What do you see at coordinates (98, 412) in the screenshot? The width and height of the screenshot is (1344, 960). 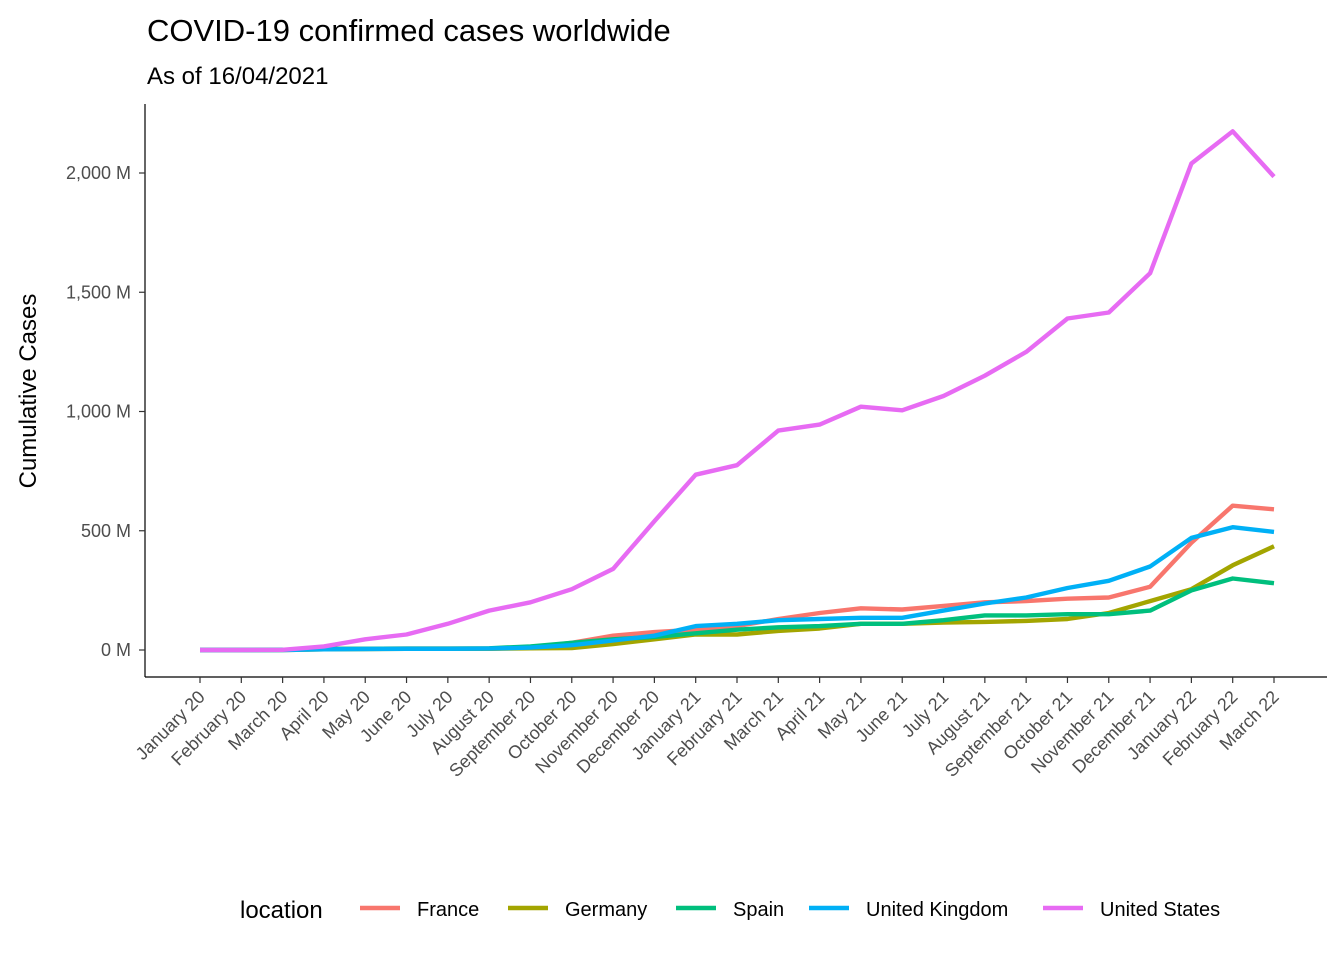 I see `y-tick-label: 1,000 M` at bounding box center [98, 412].